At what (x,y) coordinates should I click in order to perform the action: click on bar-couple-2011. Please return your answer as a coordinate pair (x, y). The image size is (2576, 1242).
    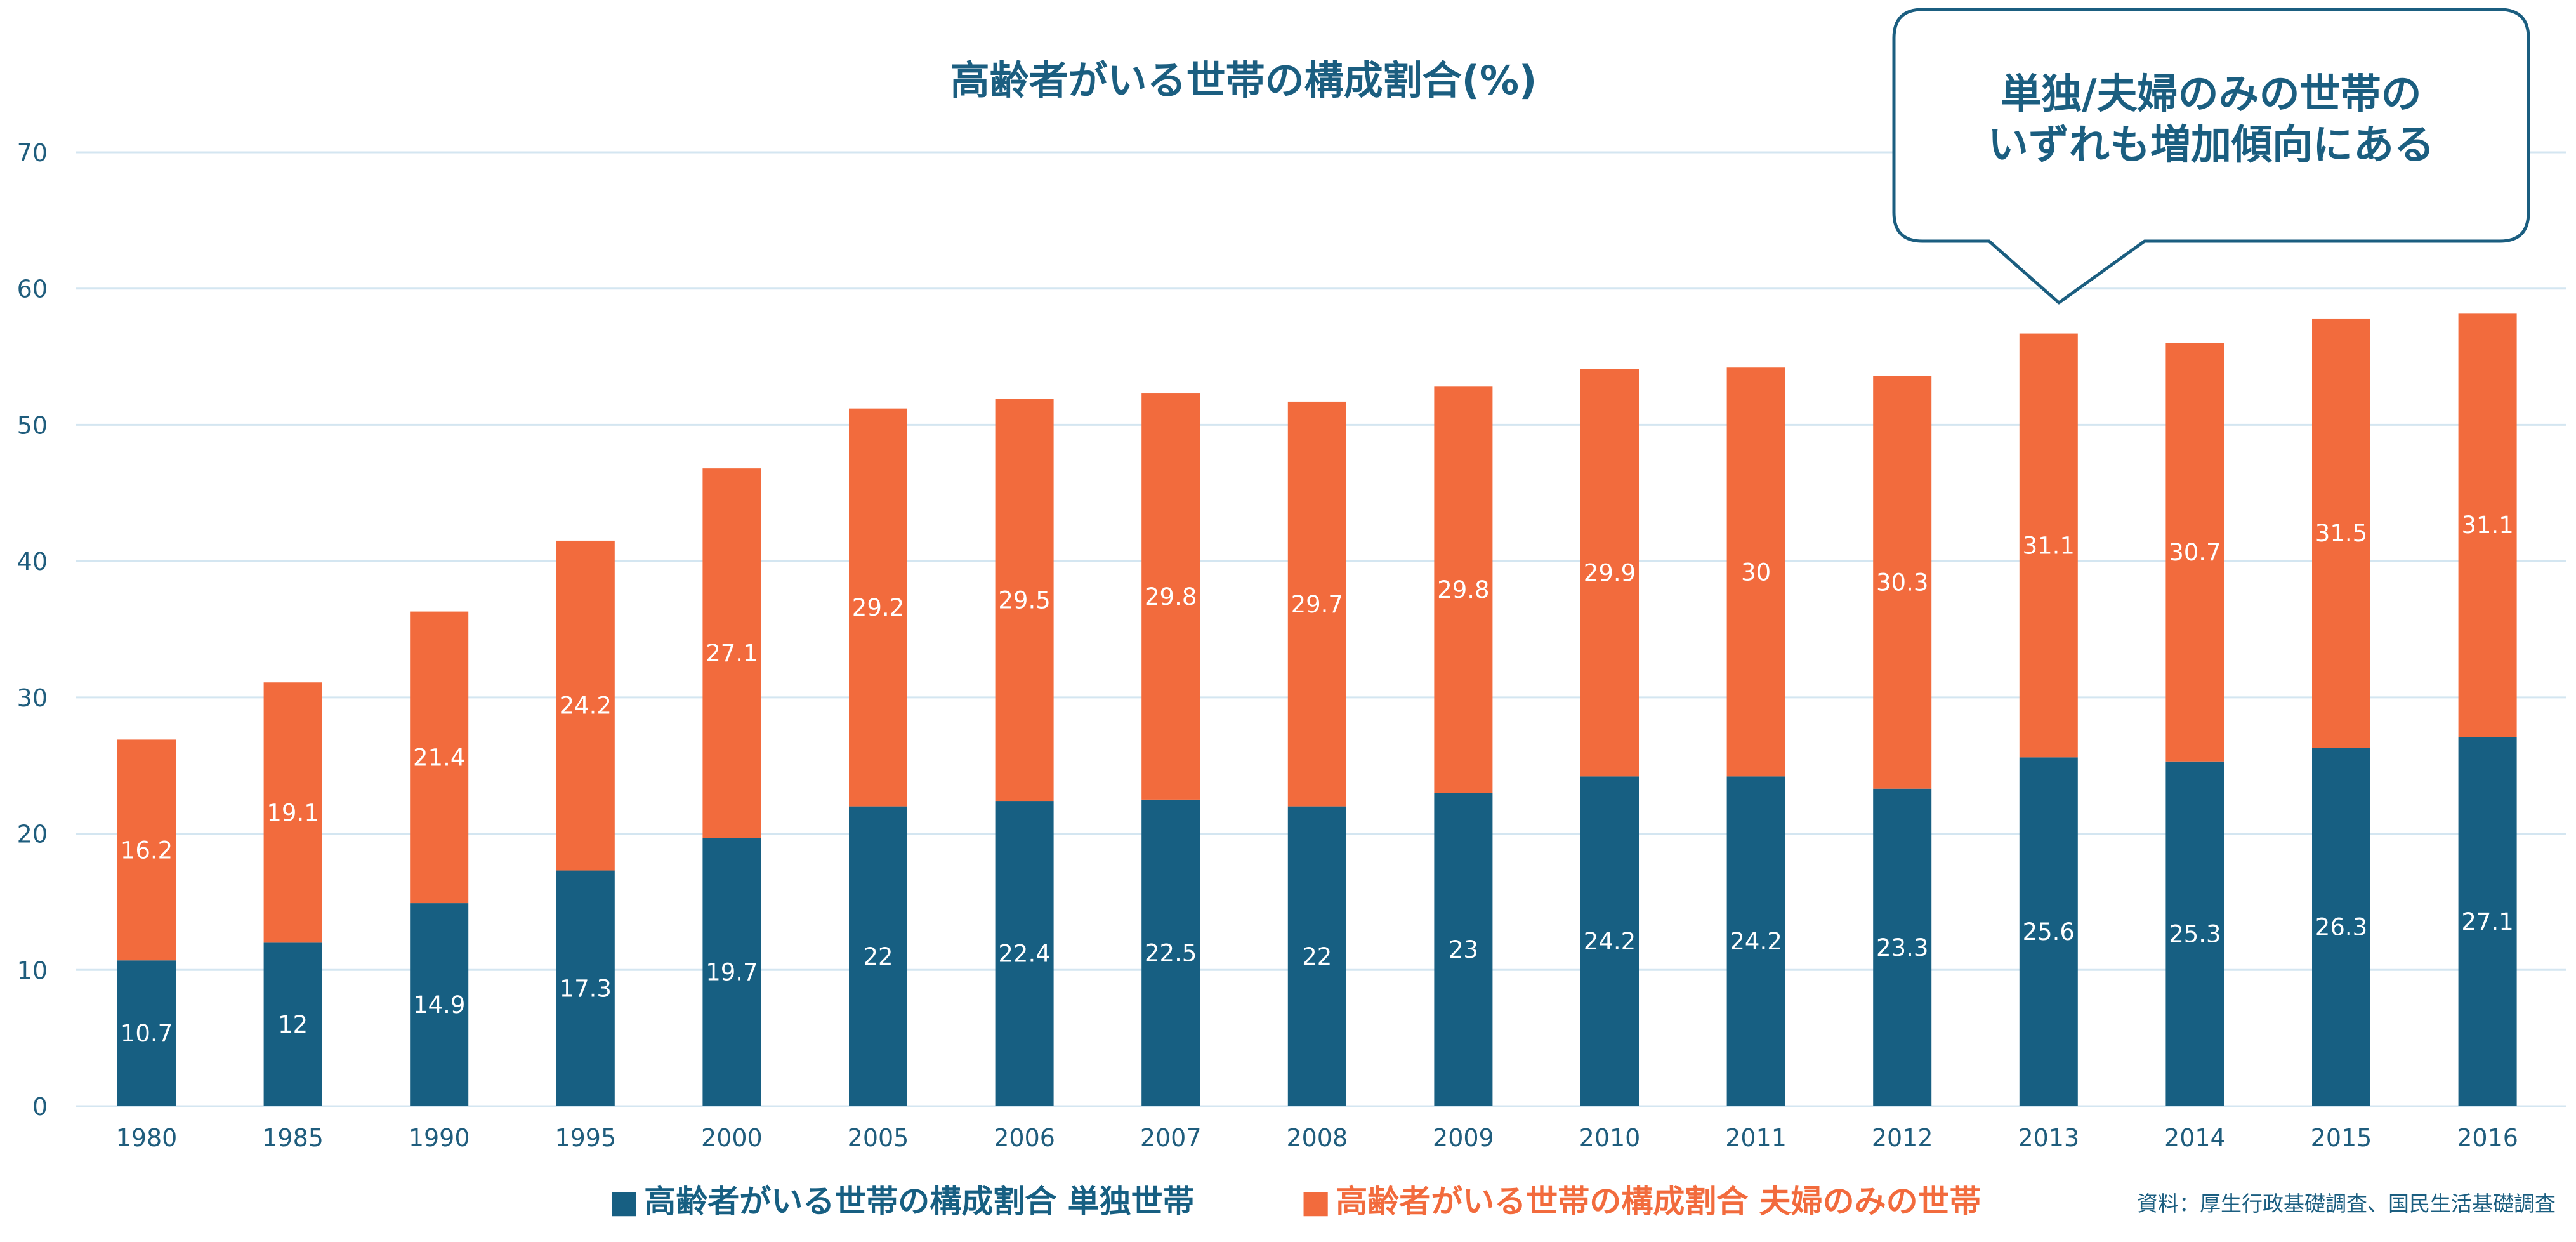
    Looking at the image, I should click on (1755, 572).